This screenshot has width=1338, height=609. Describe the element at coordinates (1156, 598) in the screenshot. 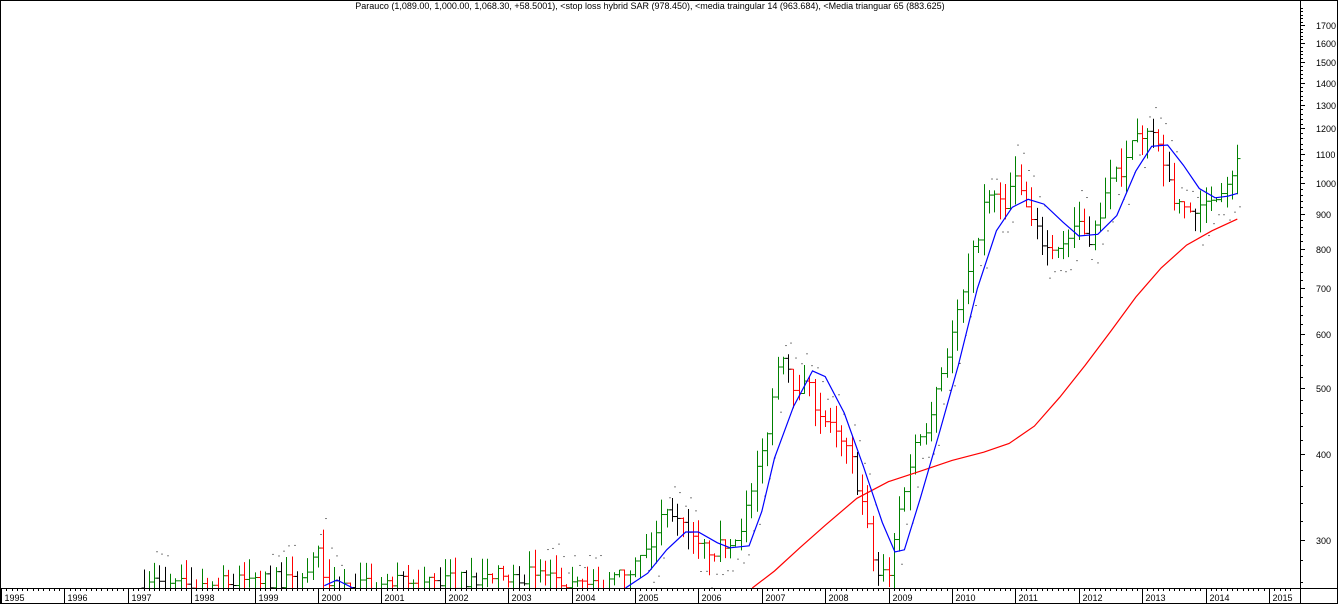

I see `x-tick-label: 2013` at that location.